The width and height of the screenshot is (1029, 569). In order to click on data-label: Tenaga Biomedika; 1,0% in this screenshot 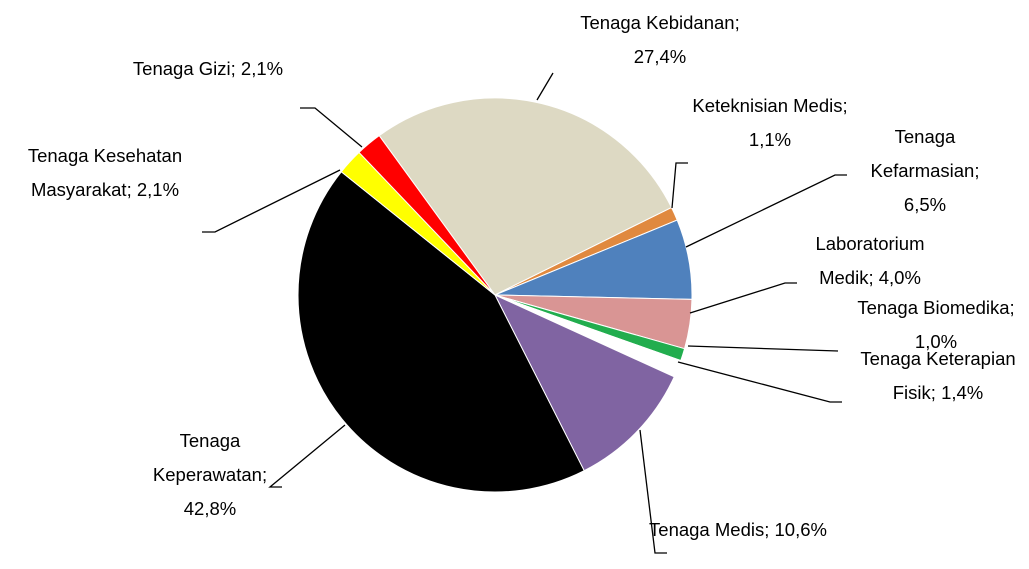, I will do `click(935, 325)`.